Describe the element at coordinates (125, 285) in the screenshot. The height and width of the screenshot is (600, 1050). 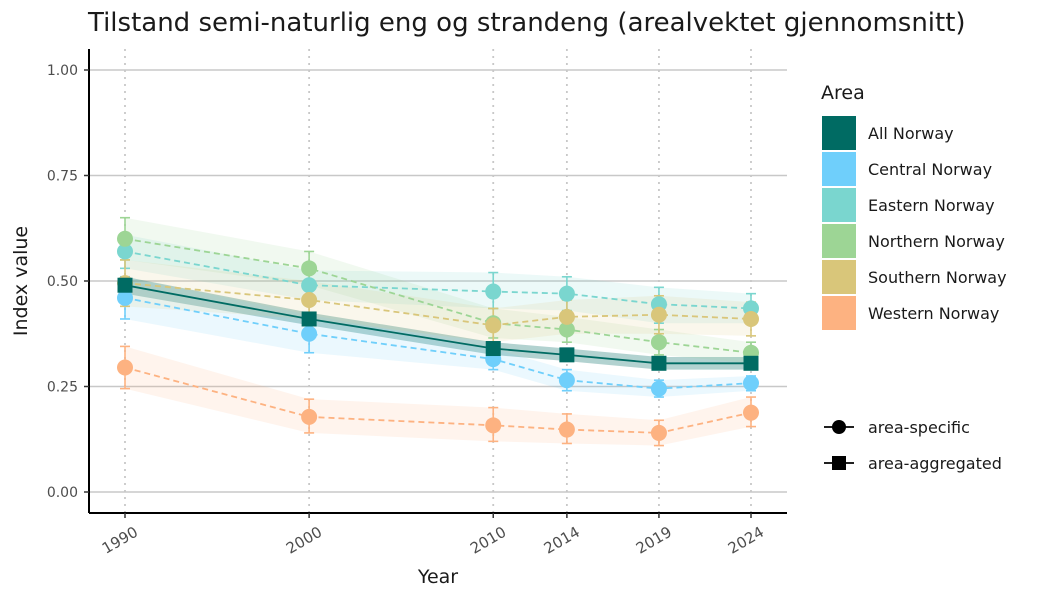
I see `marker-all-norway-1990` at that location.